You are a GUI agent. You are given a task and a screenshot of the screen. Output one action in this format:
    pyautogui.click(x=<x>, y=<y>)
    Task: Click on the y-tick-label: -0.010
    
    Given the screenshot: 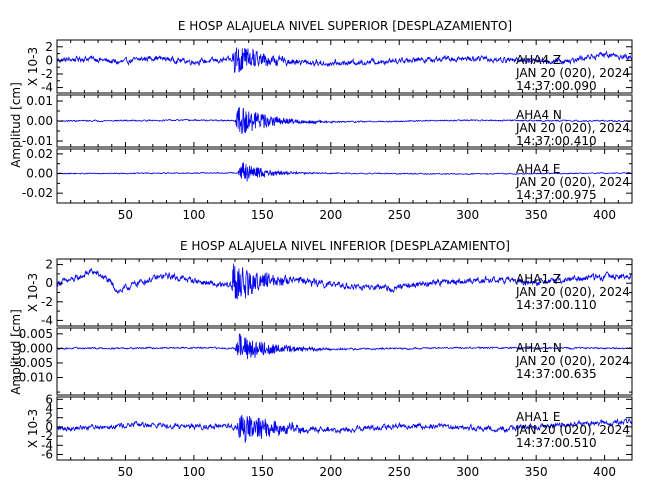 What is the action you would take?
    pyautogui.click(x=33, y=378)
    